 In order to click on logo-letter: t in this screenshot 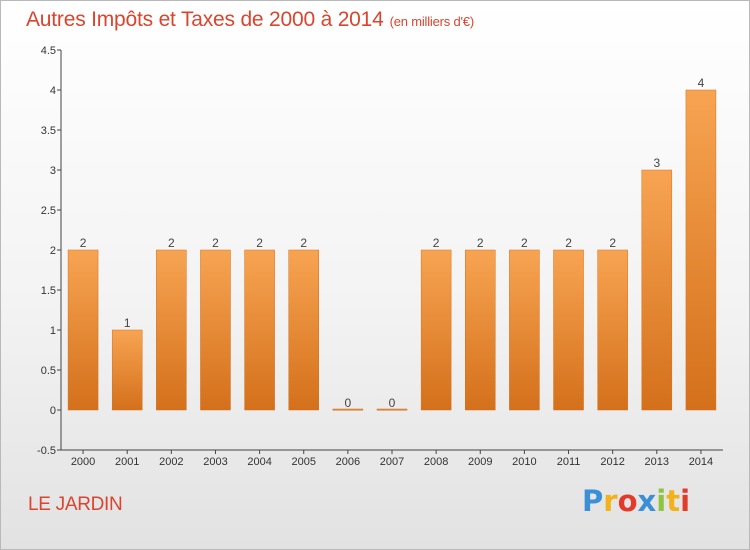, I will do `click(673, 501)`.